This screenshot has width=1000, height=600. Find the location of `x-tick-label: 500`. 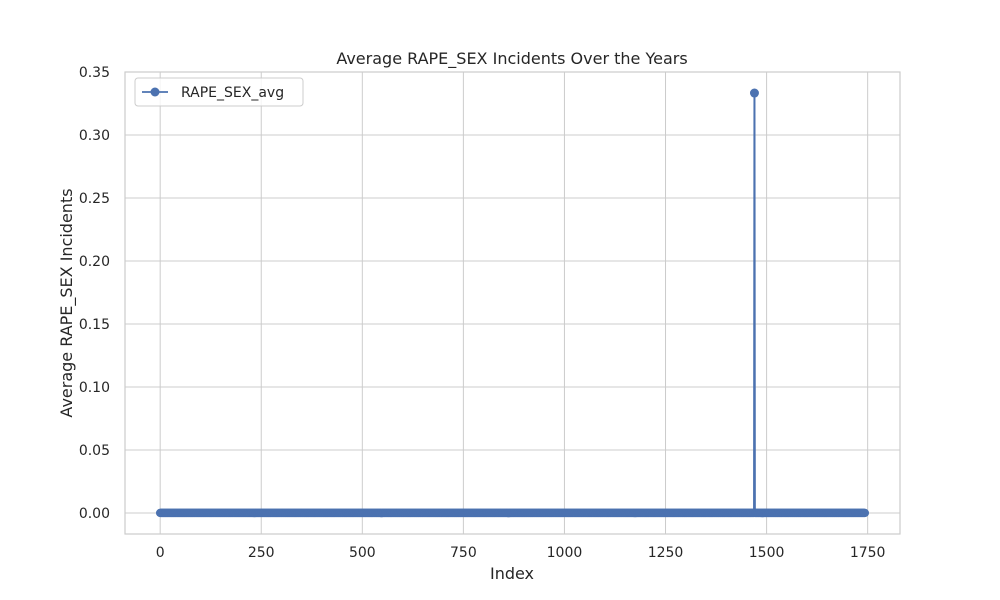

x-tick-label: 500 is located at coordinates (362, 553).